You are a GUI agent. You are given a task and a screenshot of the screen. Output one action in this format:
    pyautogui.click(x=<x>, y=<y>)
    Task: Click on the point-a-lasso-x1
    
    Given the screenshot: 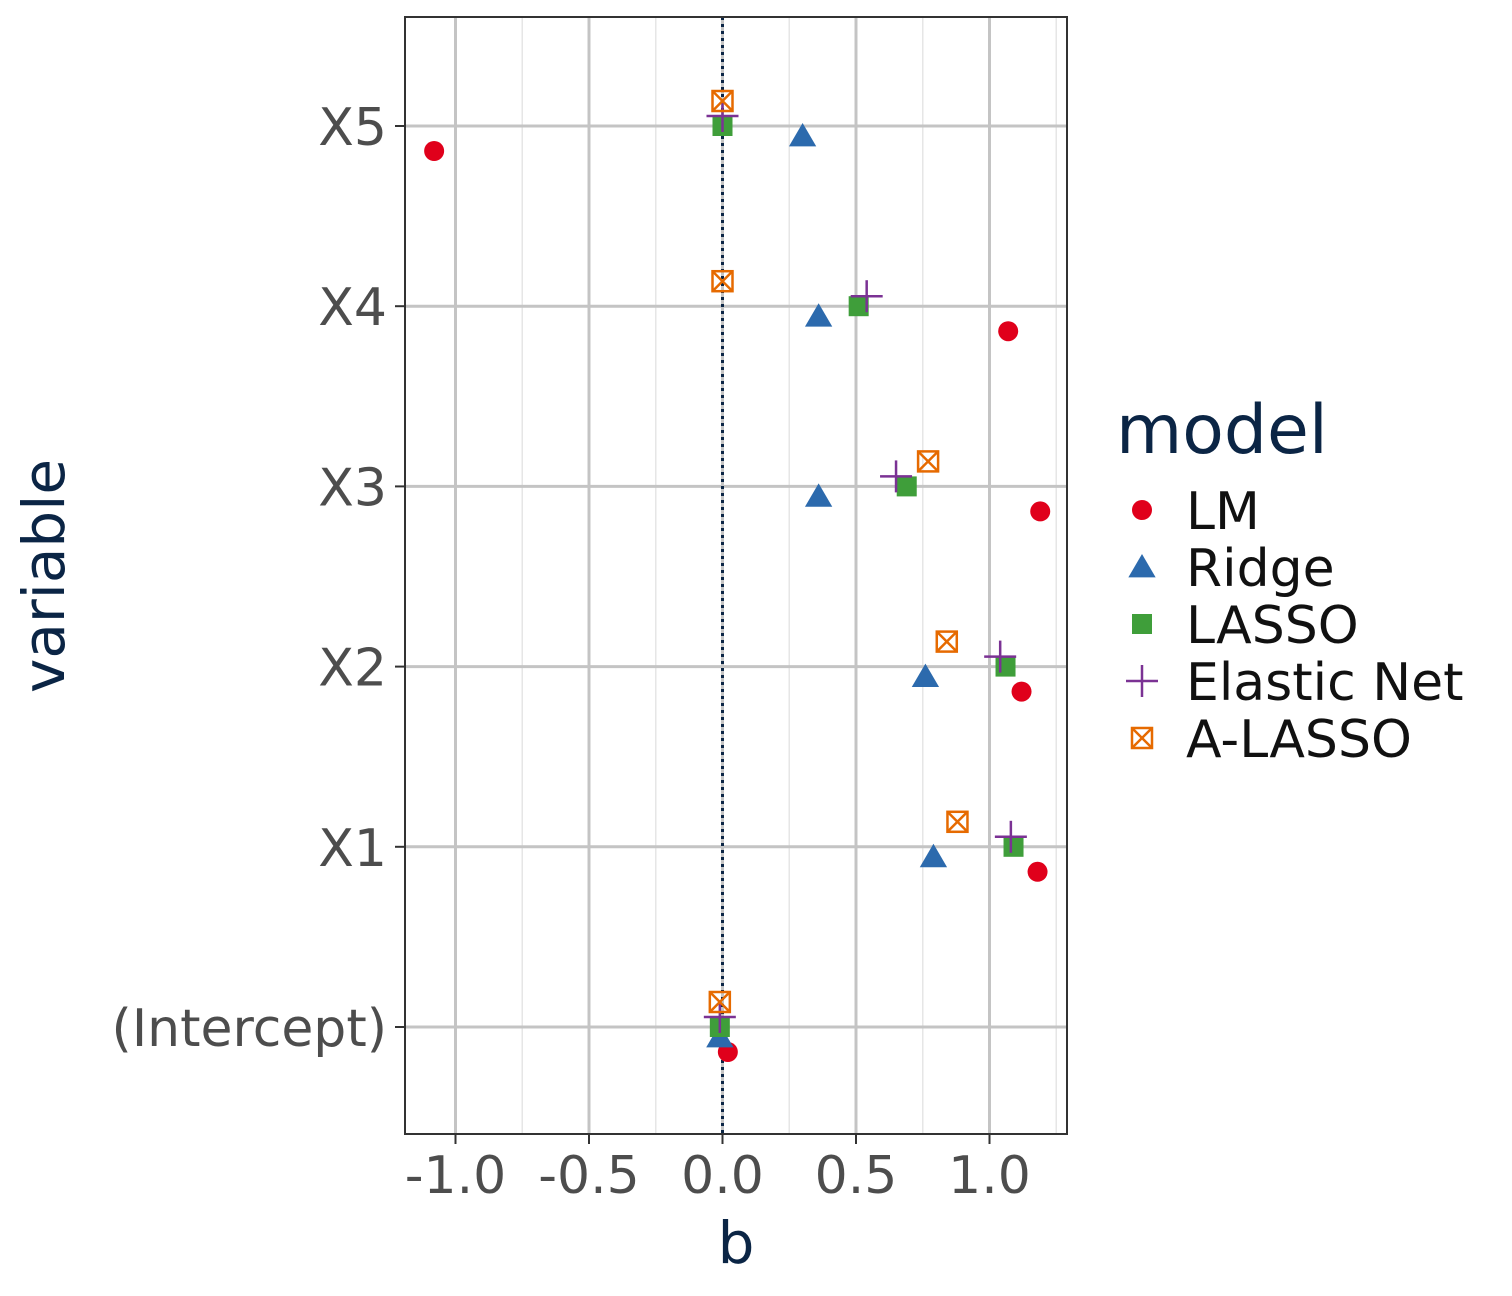 What is the action you would take?
    pyautogui.click(x=957, y=822)
    